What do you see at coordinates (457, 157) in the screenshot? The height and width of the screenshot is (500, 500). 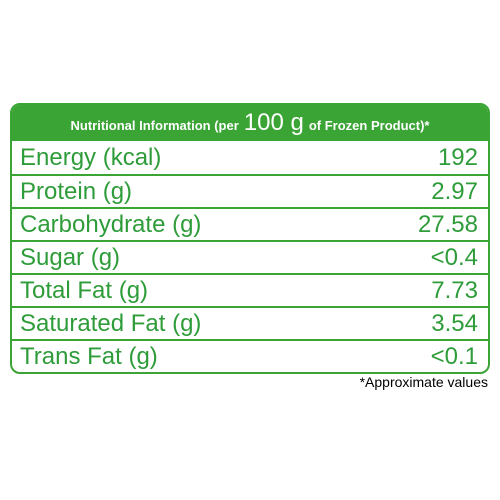 I see `nutrient-value: 192` at bounding box center [457, 157].